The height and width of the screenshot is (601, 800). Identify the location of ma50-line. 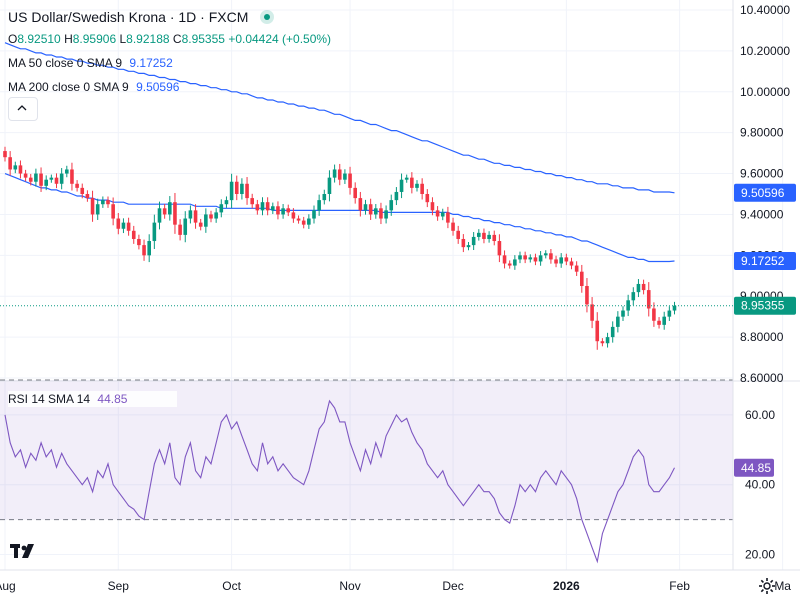
(339, 218).